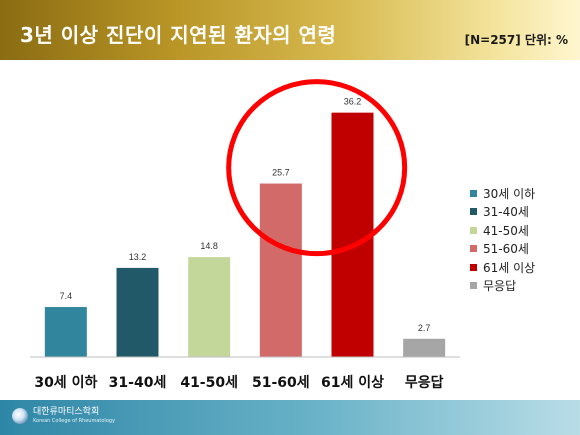  What do you see at coordinates (65, 382) in the screenshot?
I see `category-label-30세 이하: 30세 이하` at bounding box center [65, 382].